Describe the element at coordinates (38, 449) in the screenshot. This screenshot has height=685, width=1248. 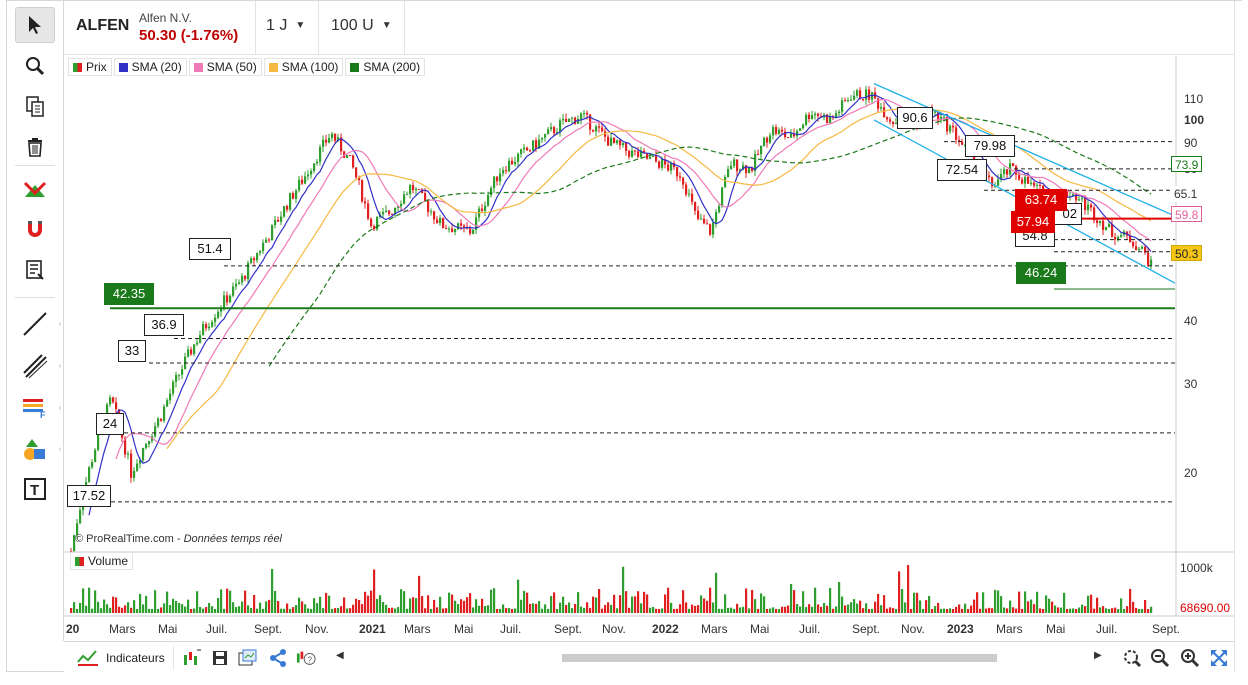
I see `shapes-tool-icon: ›` at that location.